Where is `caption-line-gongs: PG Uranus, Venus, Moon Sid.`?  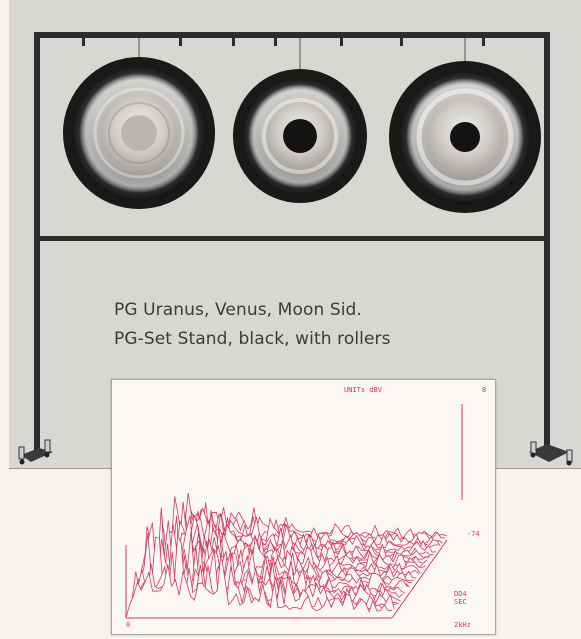 caption-line-gongs: PG Uranus, Venus, Moon Sid. is located at coordinates (238, 310).